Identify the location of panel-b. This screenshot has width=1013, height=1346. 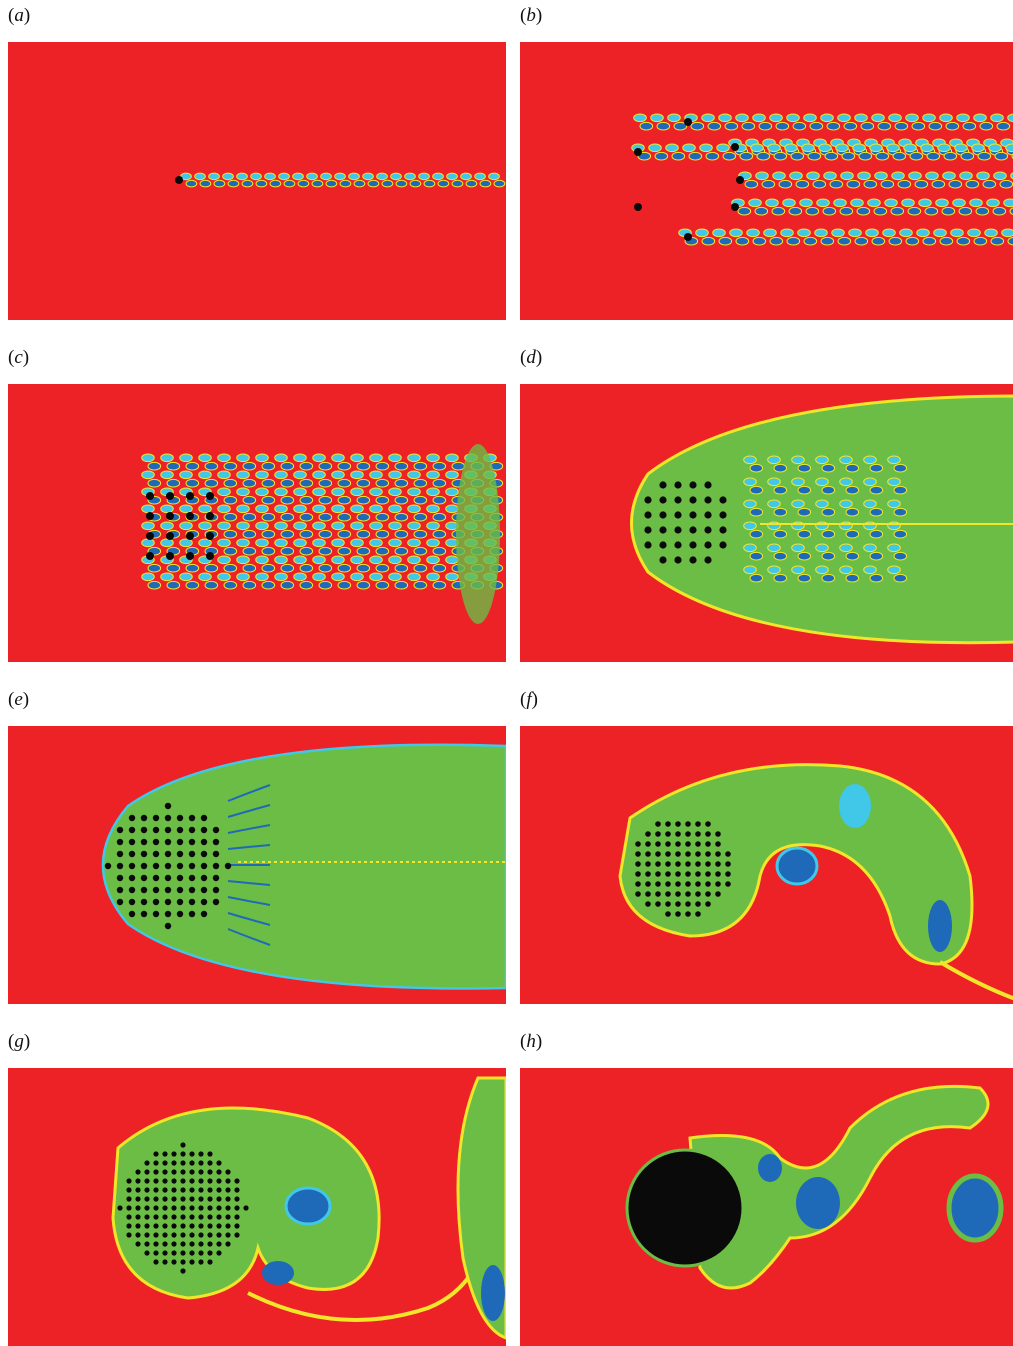
(766, 181).